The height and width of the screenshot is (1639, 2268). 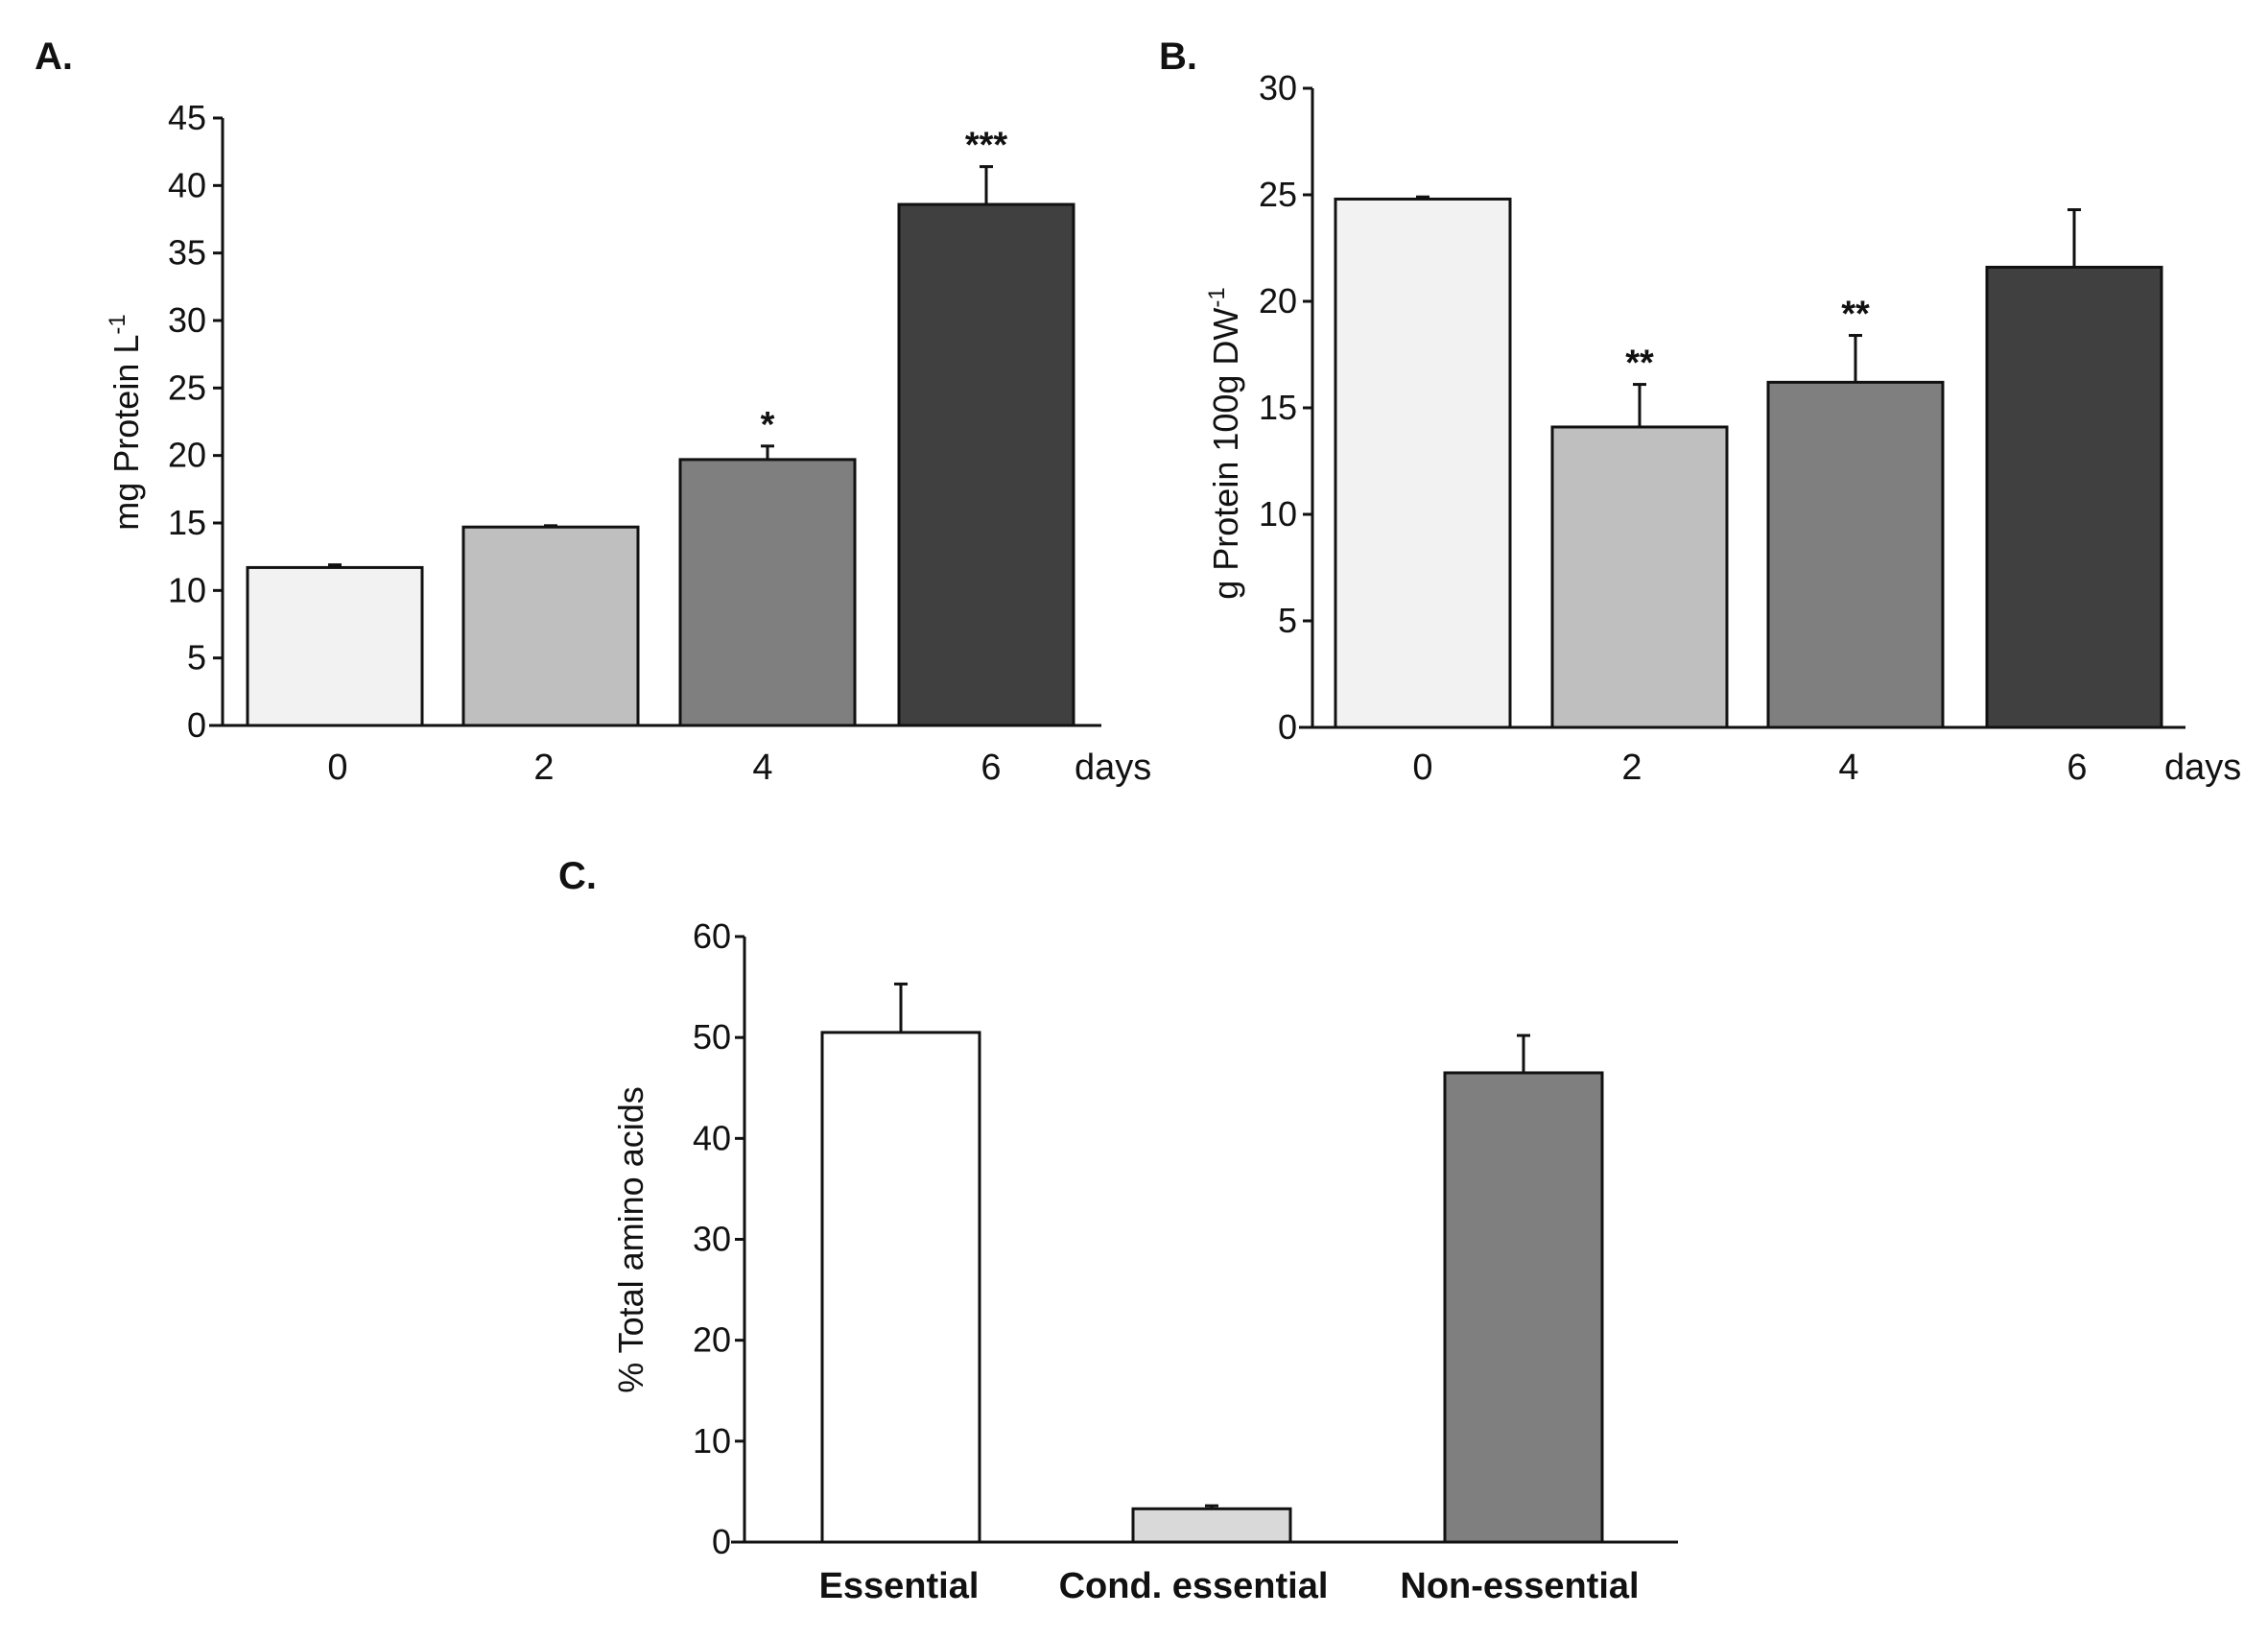 I want to click on y-tick-label-c: 20, so click(x=712, y=1340).